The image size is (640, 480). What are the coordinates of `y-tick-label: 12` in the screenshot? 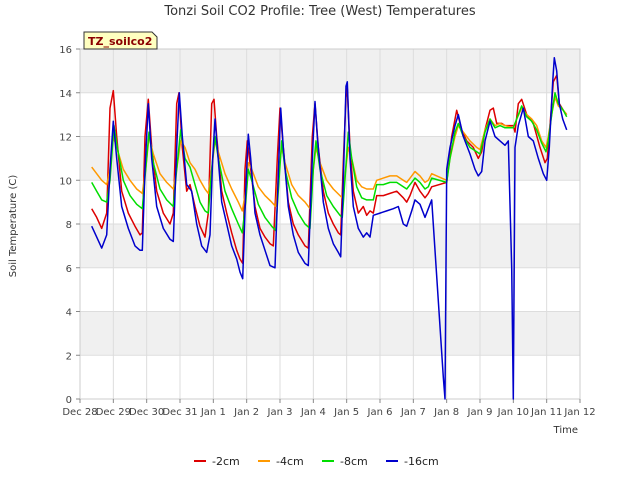 It's located at (65, 138).